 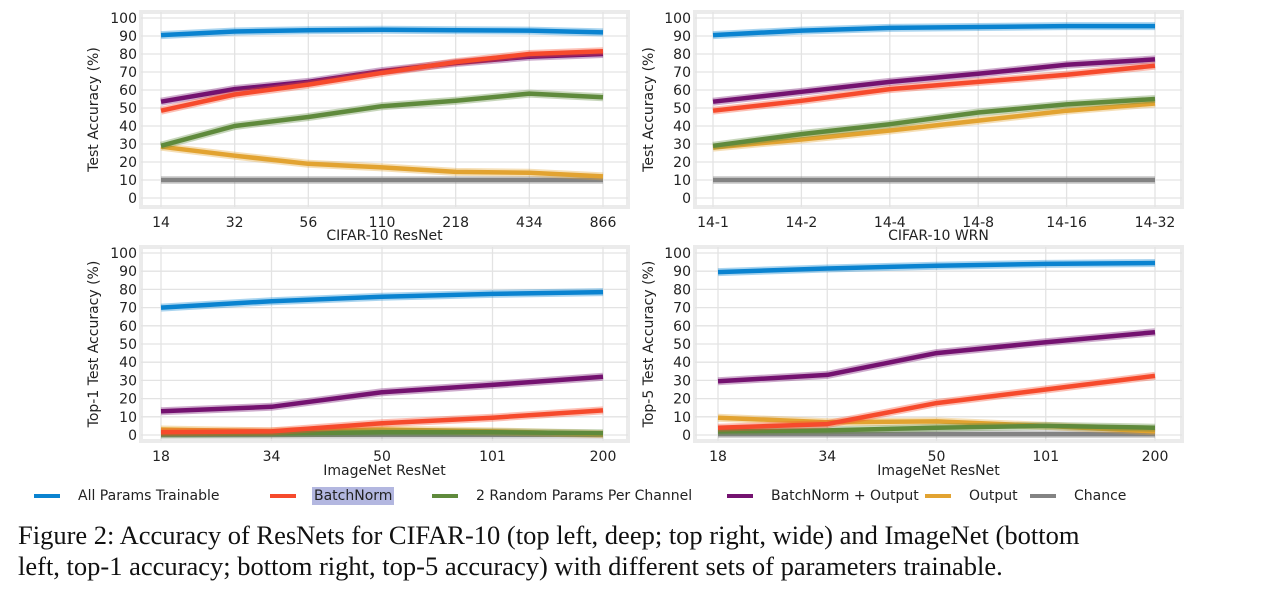 I want to click on y-axis-label: Top-1 Test Accuracy (%), so click(x=94, y=345).